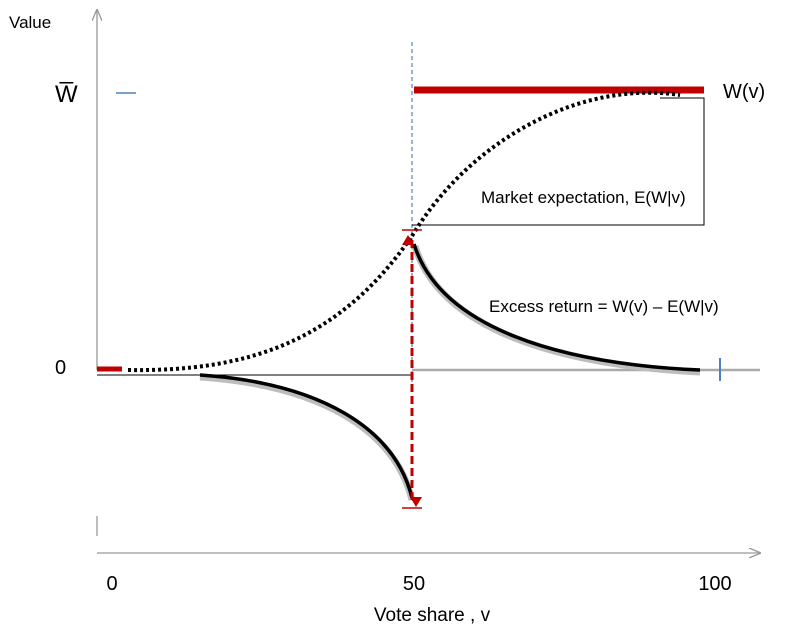 The image size is (804, 632). What do you see at coordinates (306, 436) in the screenshot?
I see `excess-curve-lower` at bounding box center [306, 436].